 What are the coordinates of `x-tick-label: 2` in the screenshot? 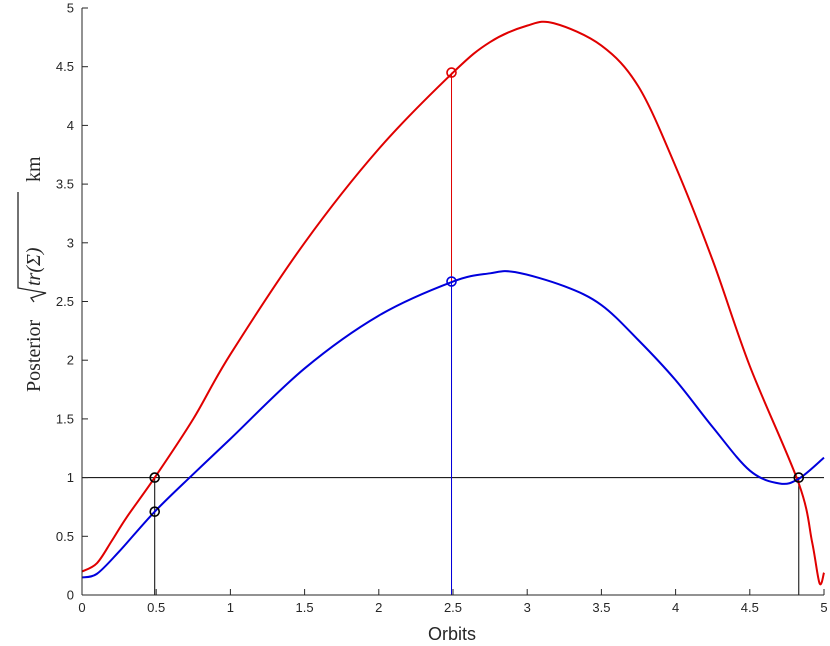 It's located at (378, 607).